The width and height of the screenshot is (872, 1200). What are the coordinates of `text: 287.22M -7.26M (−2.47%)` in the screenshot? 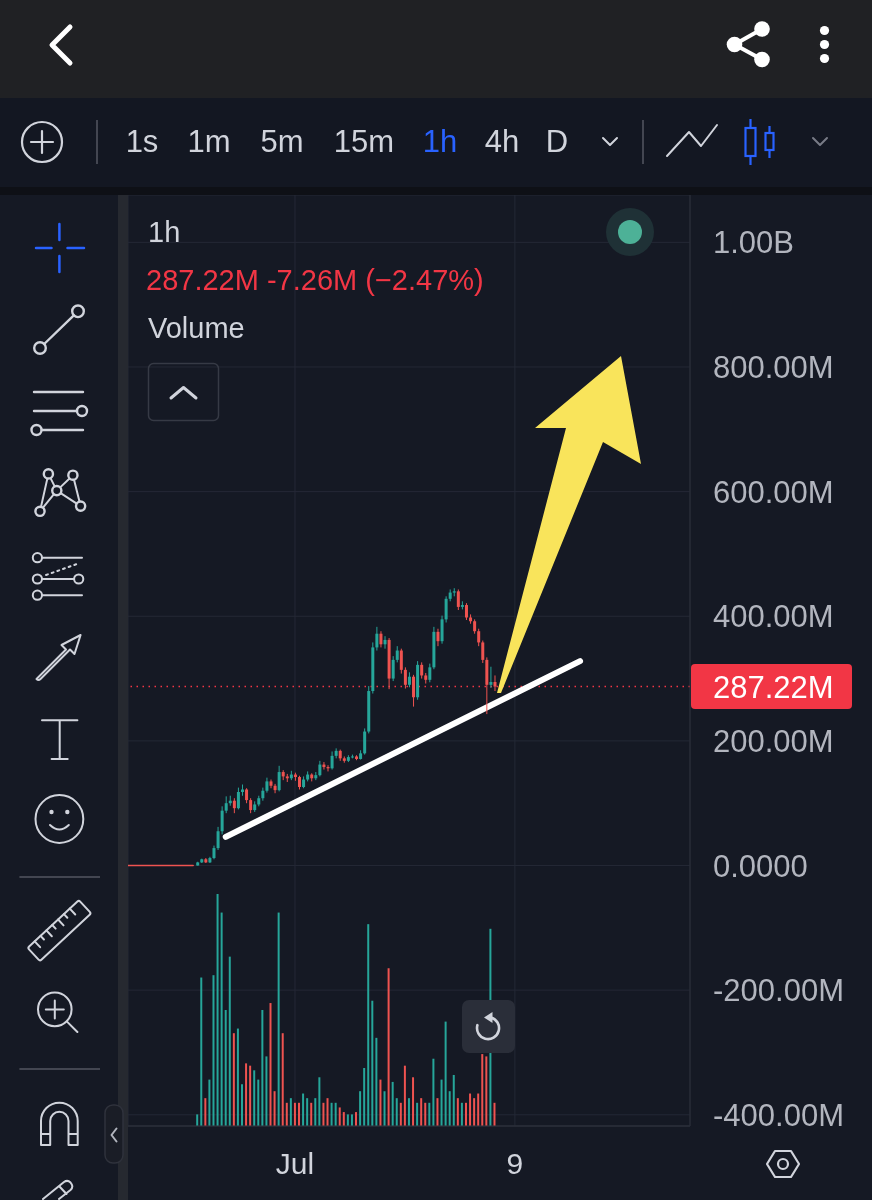 It's located at (315, 280).